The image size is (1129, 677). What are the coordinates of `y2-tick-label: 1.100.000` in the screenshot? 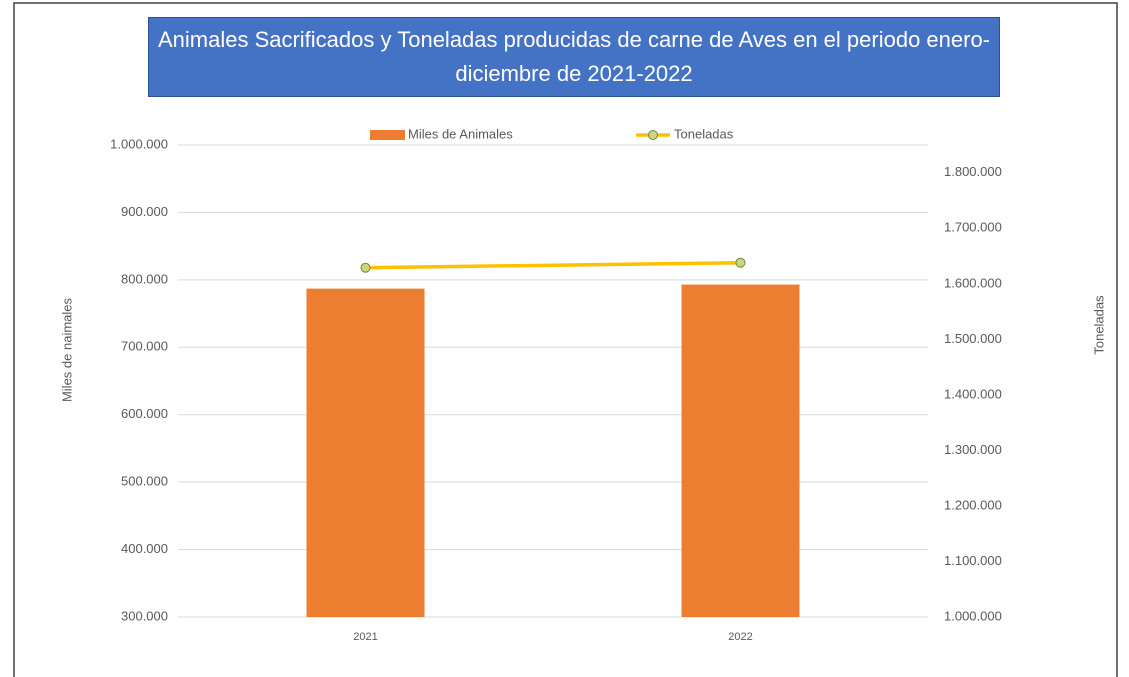 It's located at (973, 560).